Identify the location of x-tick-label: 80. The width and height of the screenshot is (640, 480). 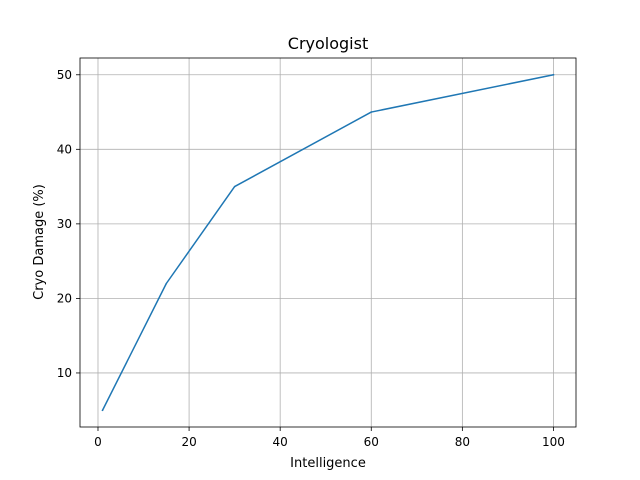
(462, 442).